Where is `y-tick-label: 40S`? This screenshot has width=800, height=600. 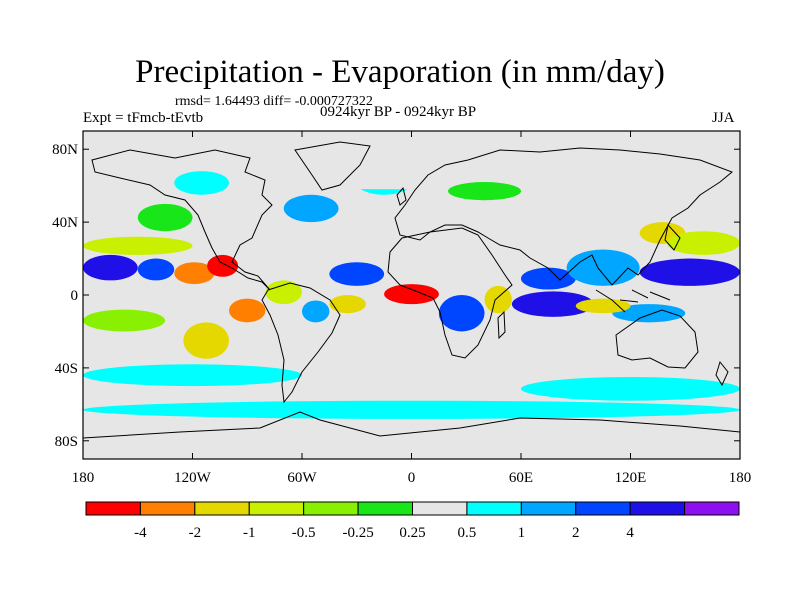
y-tick-label: 40S is located at coordinates (66, 369).